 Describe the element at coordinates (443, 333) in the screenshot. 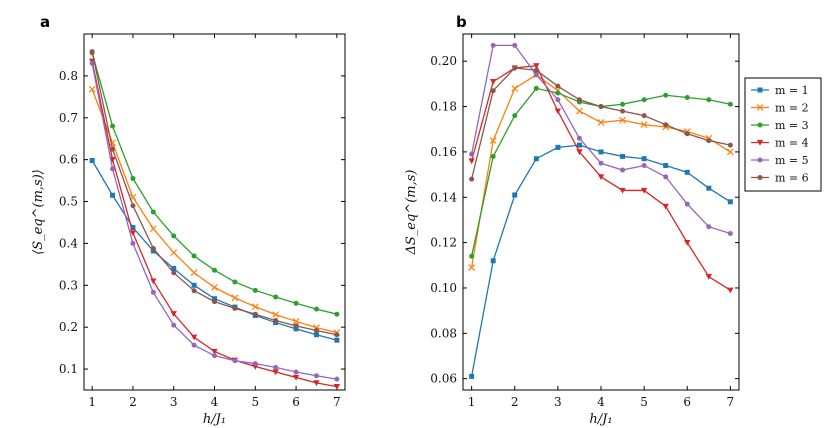

I see `y-tick-label: 0.08` at that location.